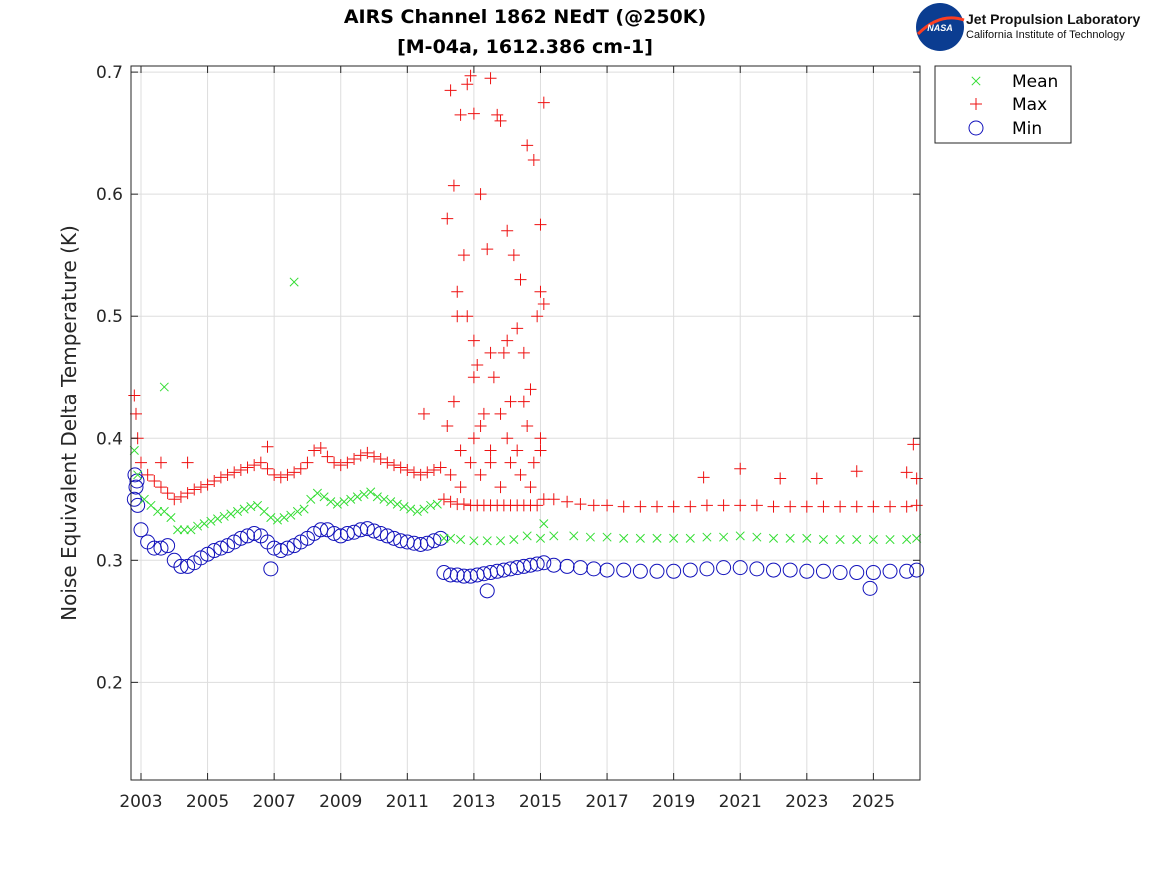 Image resolution: width=1167 pixels, height=875 pixels. I want to click on y-tick-label: 0.2, so click(109, 683).